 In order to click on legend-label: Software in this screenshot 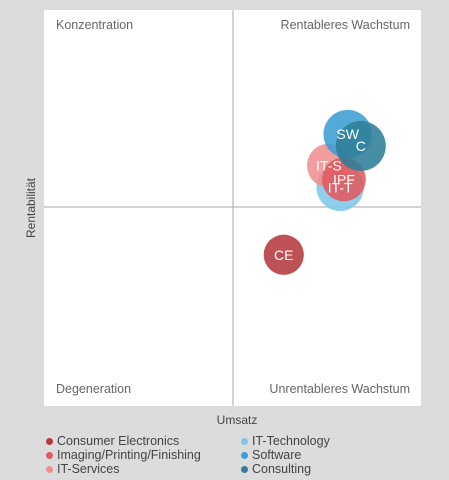, I will do `click(277, 455)`.